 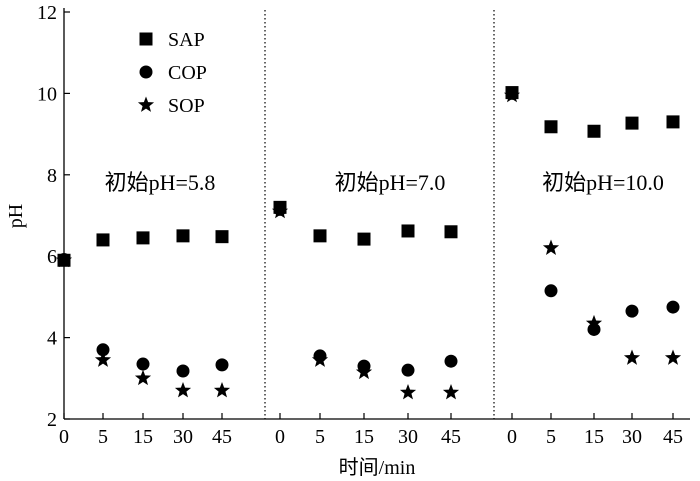 What do you see at coordinates (187, 73) in the screenshot?
I see `legend-label-cop: COP` at bounding box center [187, 73].